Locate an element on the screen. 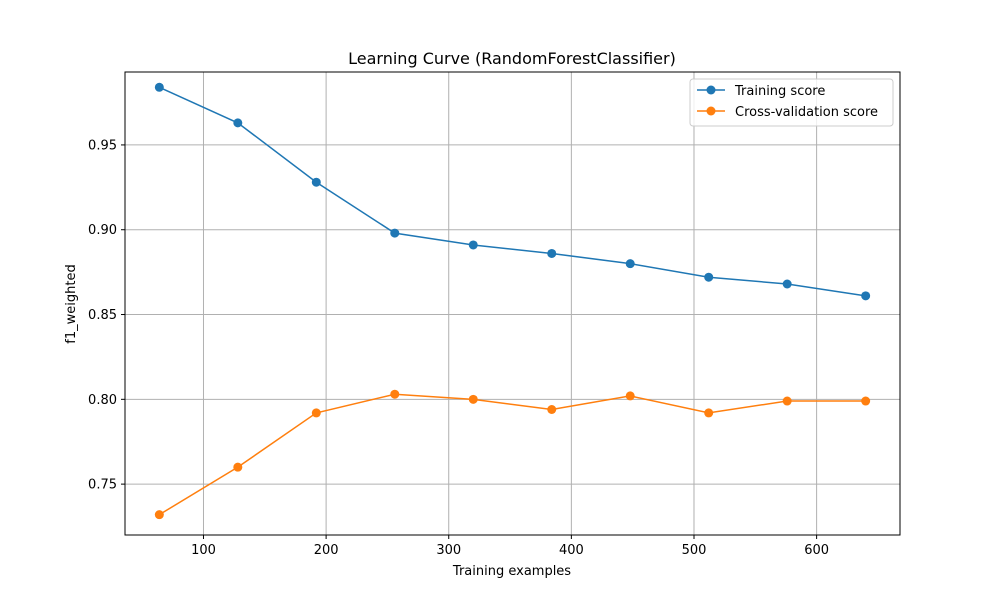  y-tick-label: 0.75 is located at coordinates (102, 485).